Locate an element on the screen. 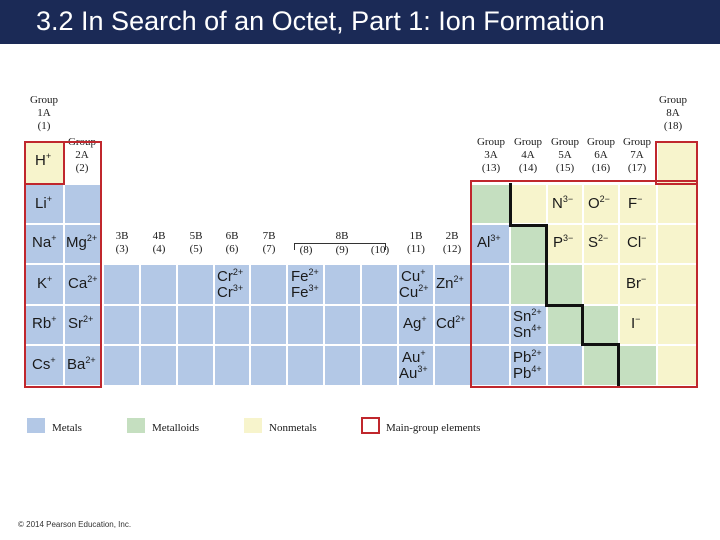 This screenshot has width=720, height=540. ion-p: P3− is located at coordinates (563, 243).